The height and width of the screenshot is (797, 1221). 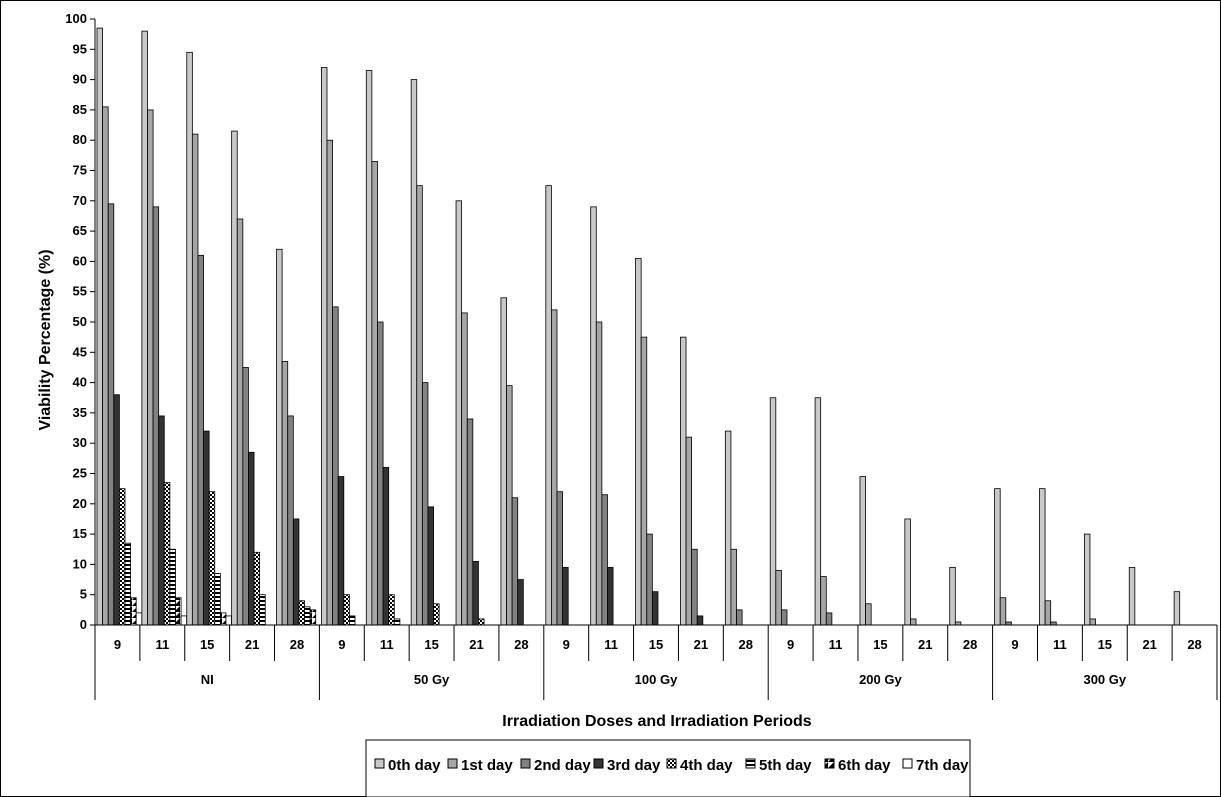 What do you see at coordinates (80, 48) in the screenshot?
I see `y-tick-label: 95` at bounding box center [80, 48].